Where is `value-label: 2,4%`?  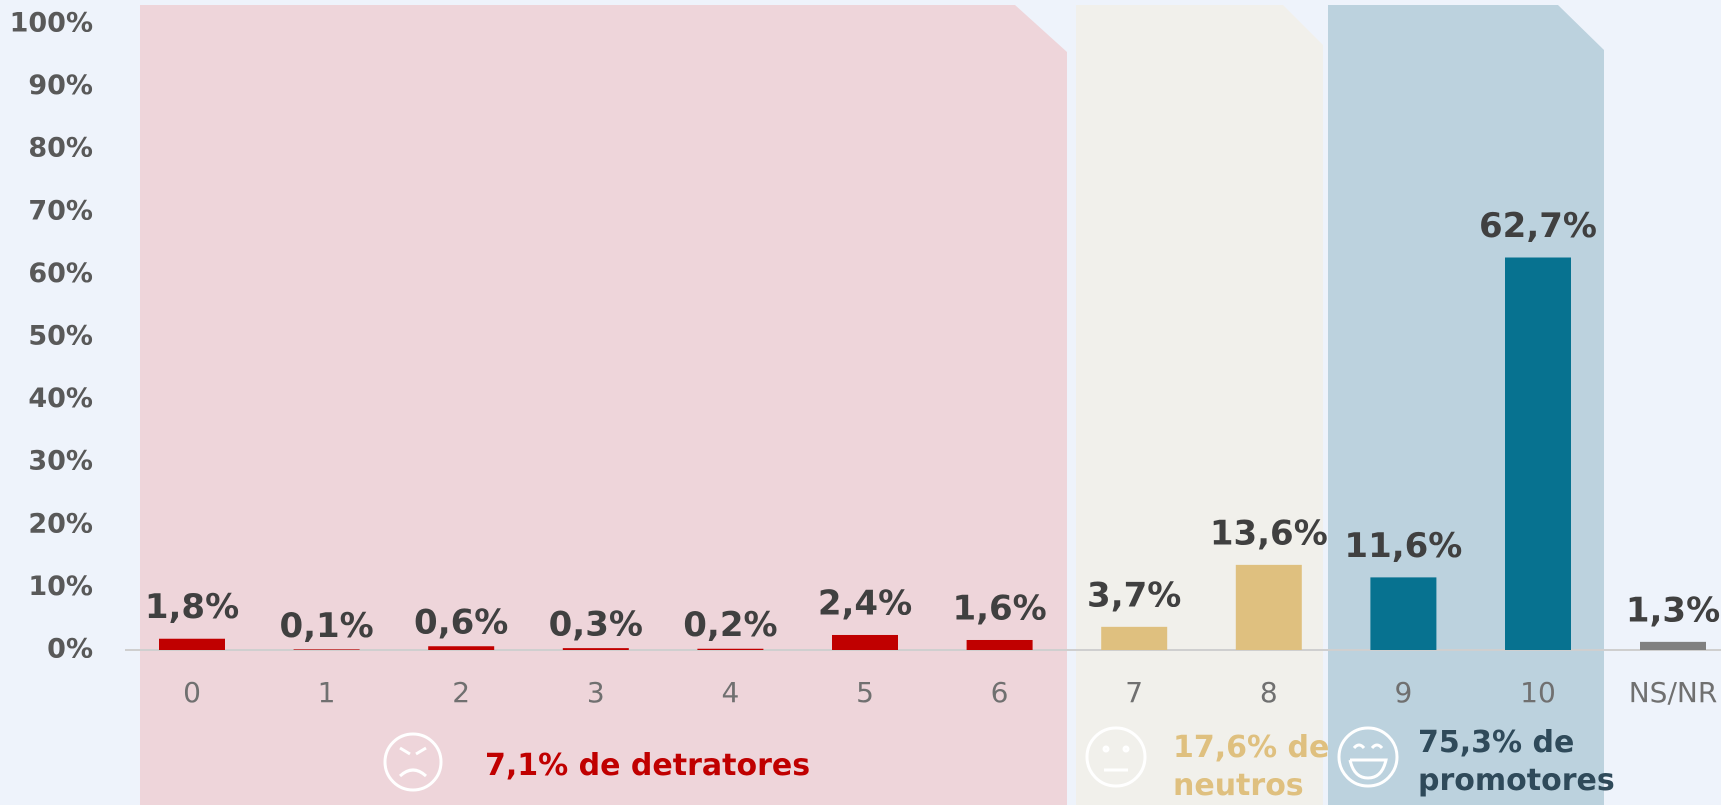
value-label: 2,4% is located at coordinates (865, 603).